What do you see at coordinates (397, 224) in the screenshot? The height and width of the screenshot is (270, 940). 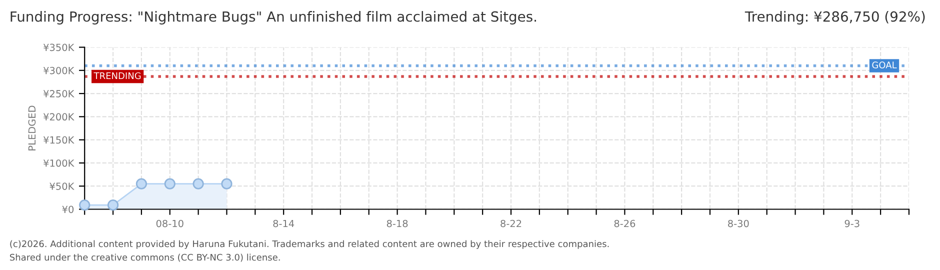 I see `x-tick-label: 8-18` at bounding box center [397, 224].